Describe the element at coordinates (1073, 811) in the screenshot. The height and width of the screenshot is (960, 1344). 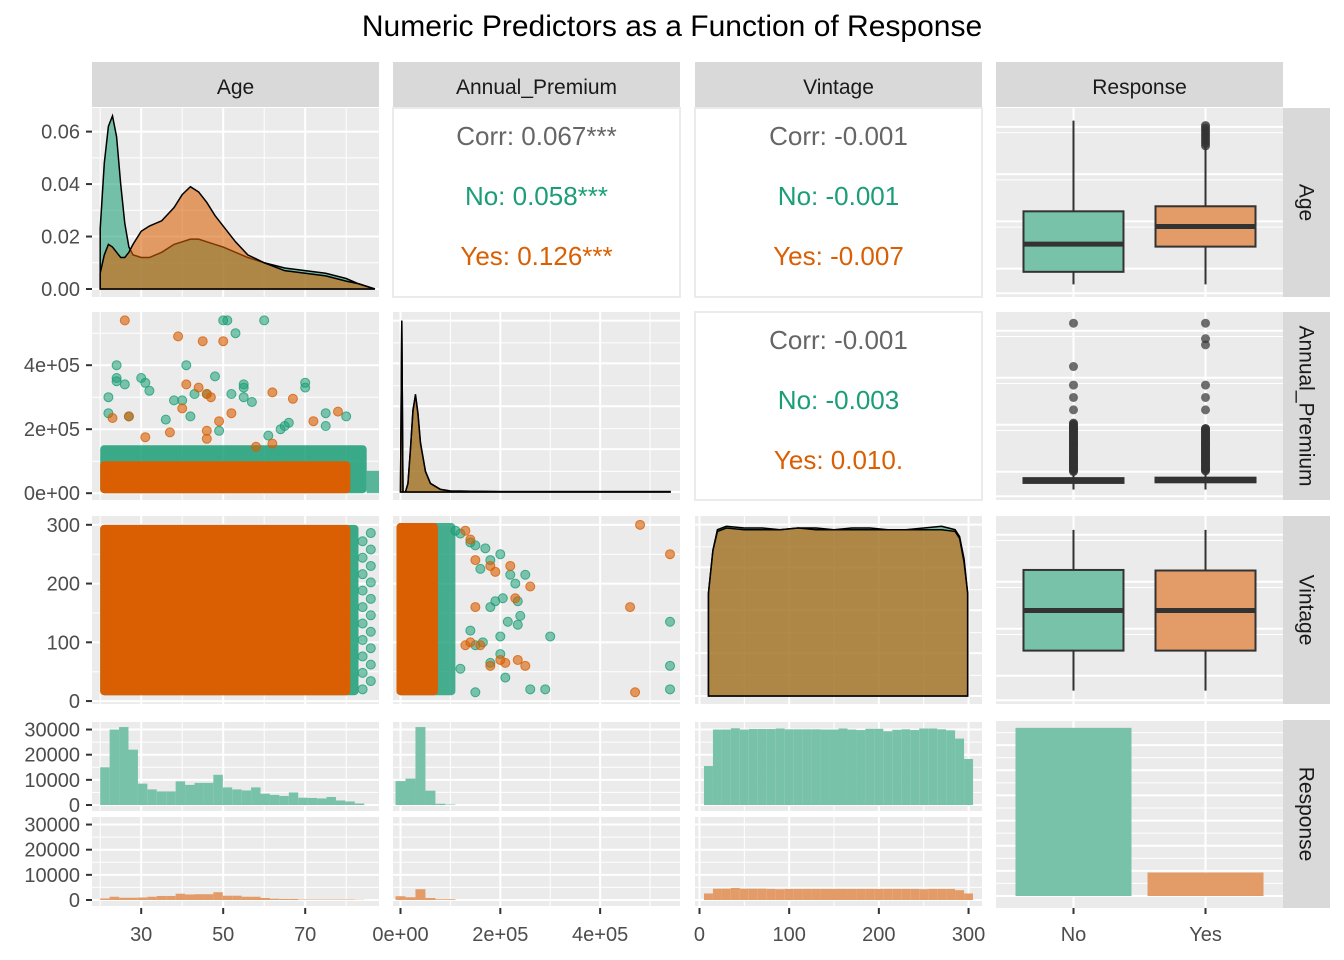
I see `bar-no` at that location.